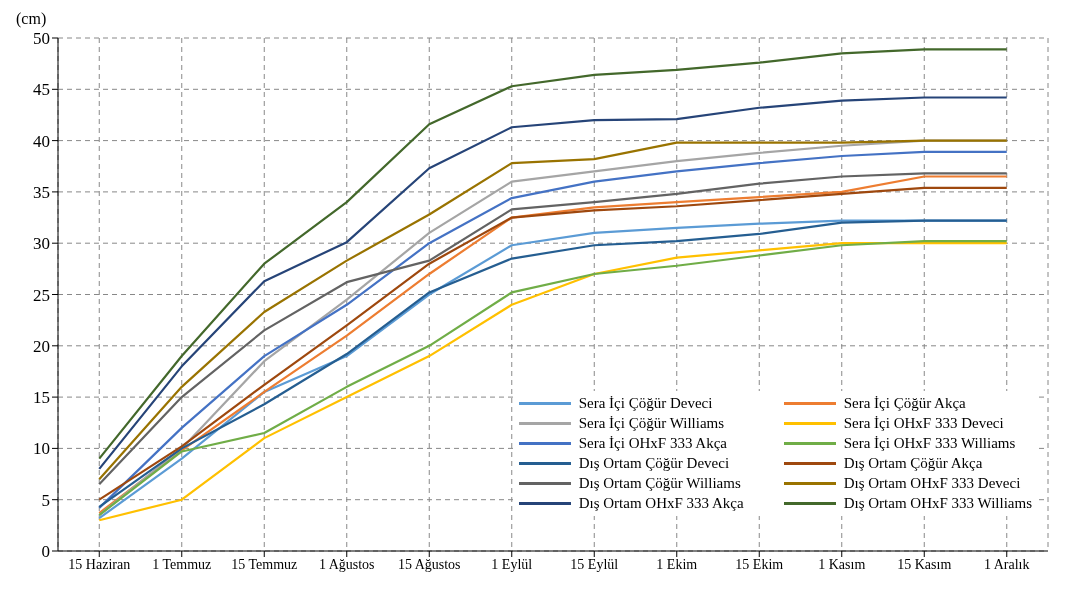 The image size is (1078, 594). Describe the element at coordinates (264, 564) in the screenshot. I see `x-tick-label: 15 Temmuz` at that location.